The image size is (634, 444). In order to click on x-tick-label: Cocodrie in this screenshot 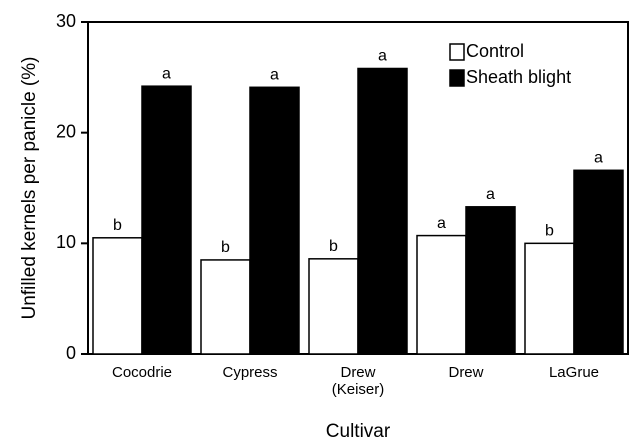, I will do `click(142, 372)`.